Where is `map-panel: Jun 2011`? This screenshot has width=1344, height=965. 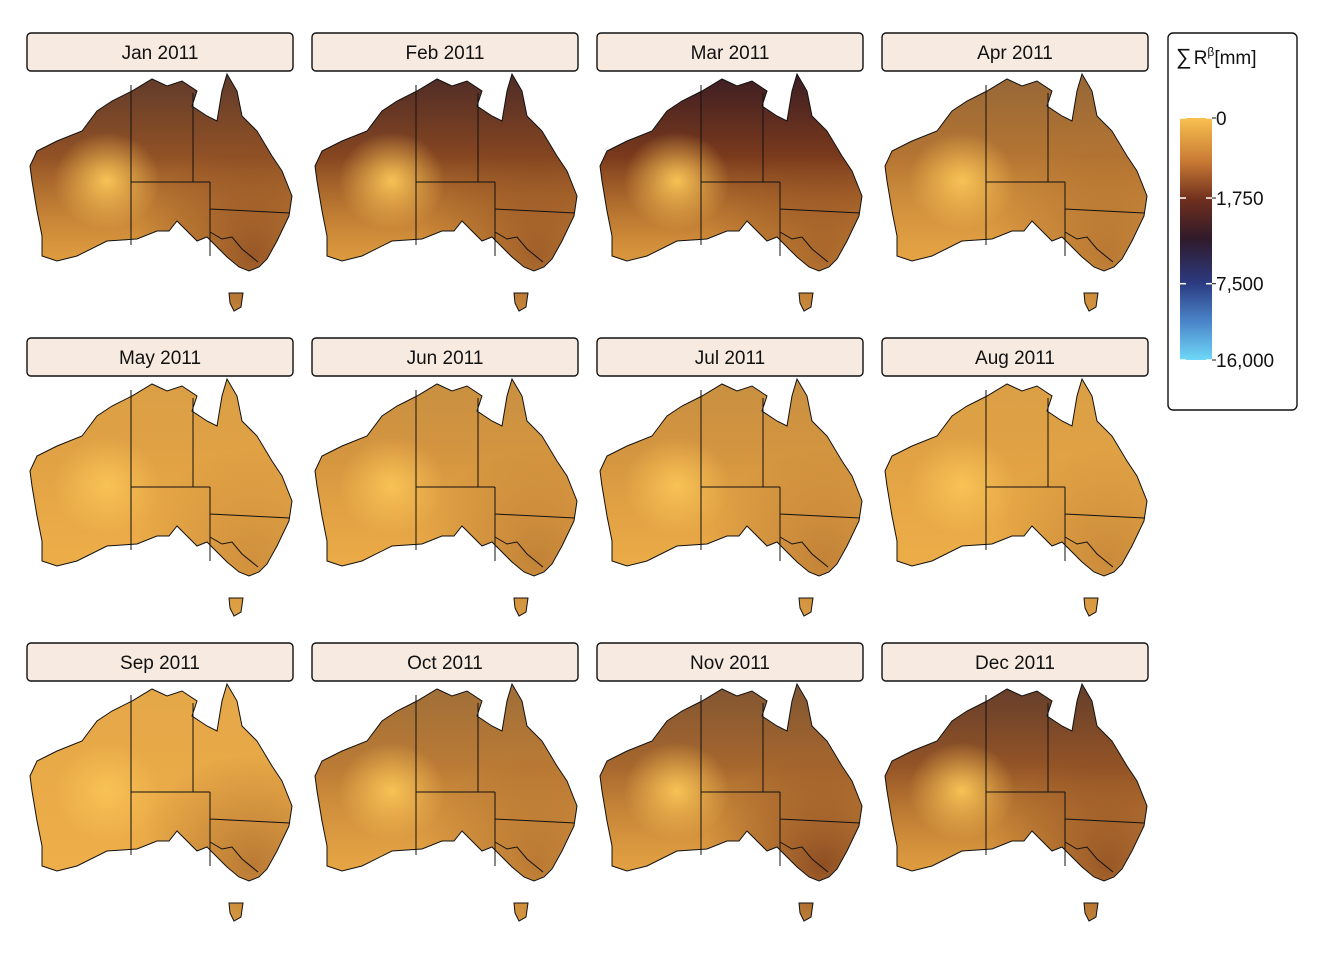 map-panel: Jun 2011 is located at coordinates (445, 477).